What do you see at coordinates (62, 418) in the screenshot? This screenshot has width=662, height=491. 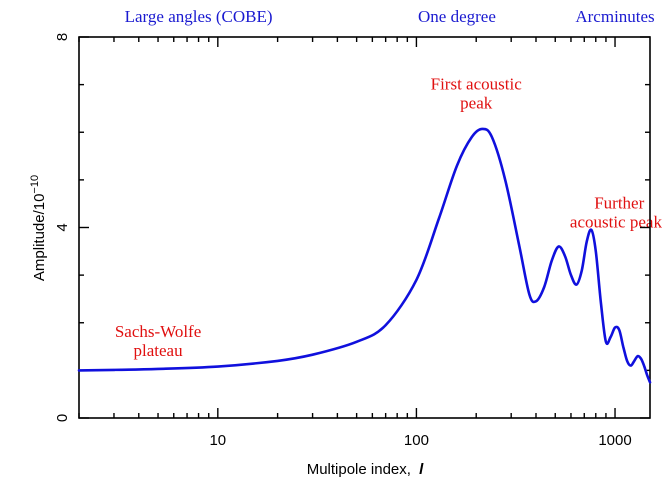 I see `y-tick-label: 0` at bounding box center [62, 418].